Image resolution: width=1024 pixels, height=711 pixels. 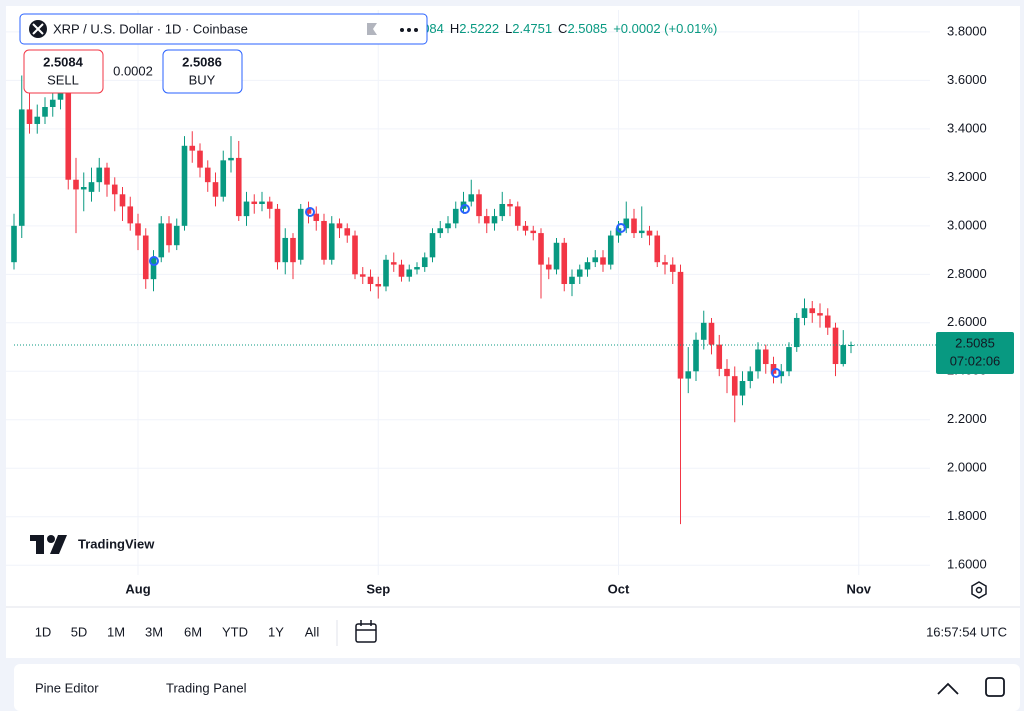 I want to click on symbol-box, so click(x=223, y=29).